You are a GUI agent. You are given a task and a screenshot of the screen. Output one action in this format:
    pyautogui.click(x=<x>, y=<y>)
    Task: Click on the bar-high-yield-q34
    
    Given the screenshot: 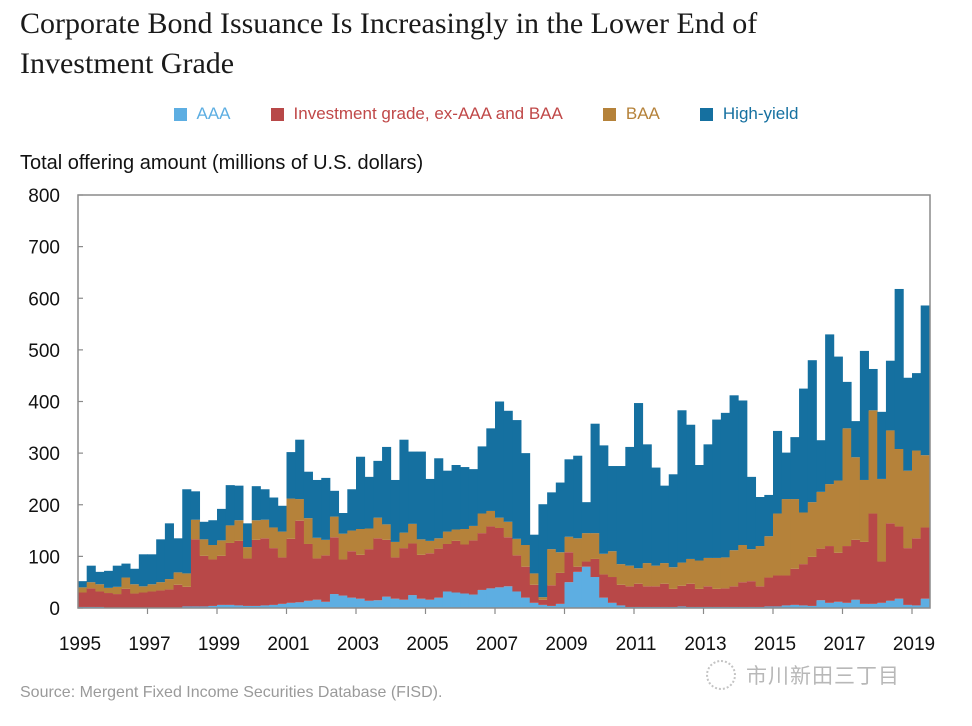 What is the action you would take?
    pyautogui.click(x=378, y=489)
    